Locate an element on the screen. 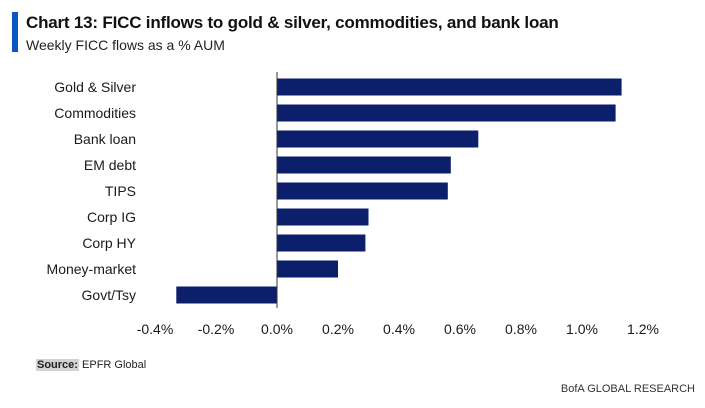  category-label: Money-market is located at coordinates (92, 269).